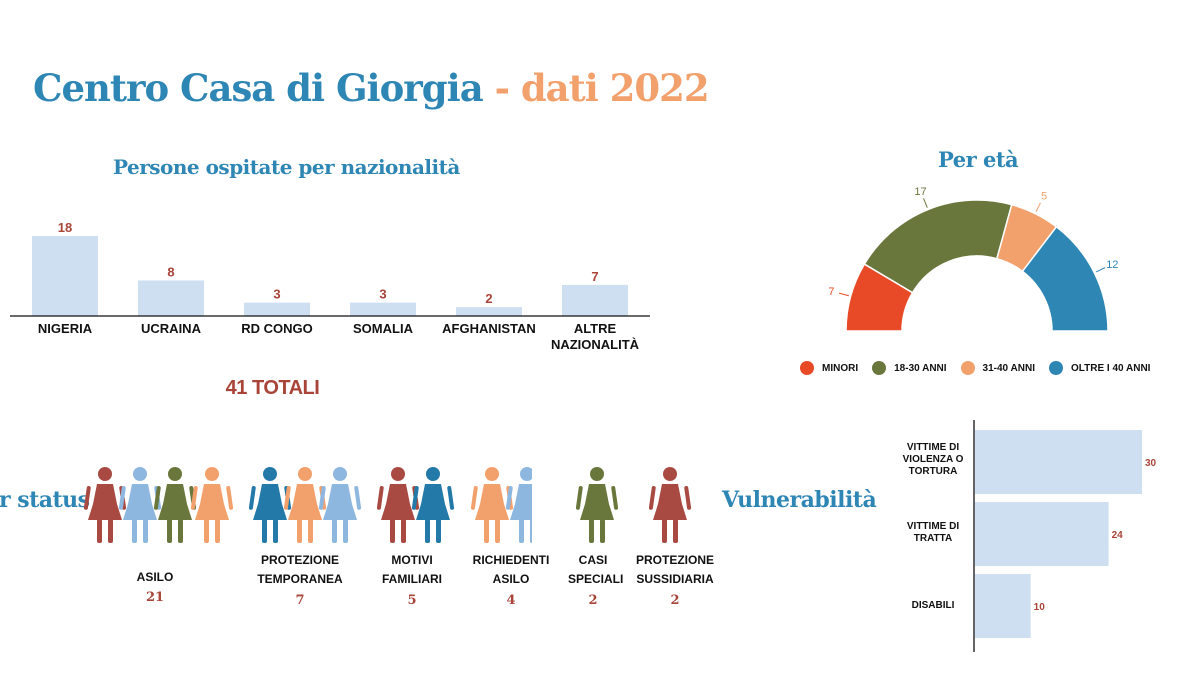 This screenshot has width=1200, height=675. I want to click on bar-altre-nazionalita, so click(595, 300).